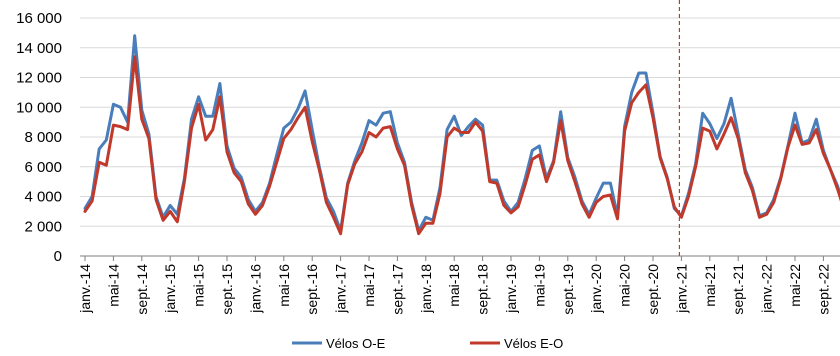 The width and height of the screenshot is (840, 356). What do you see at coordinates (199, 285) in the screenshot?
I see `x-tick-label: mai-15` at bounding box center [199, 285].